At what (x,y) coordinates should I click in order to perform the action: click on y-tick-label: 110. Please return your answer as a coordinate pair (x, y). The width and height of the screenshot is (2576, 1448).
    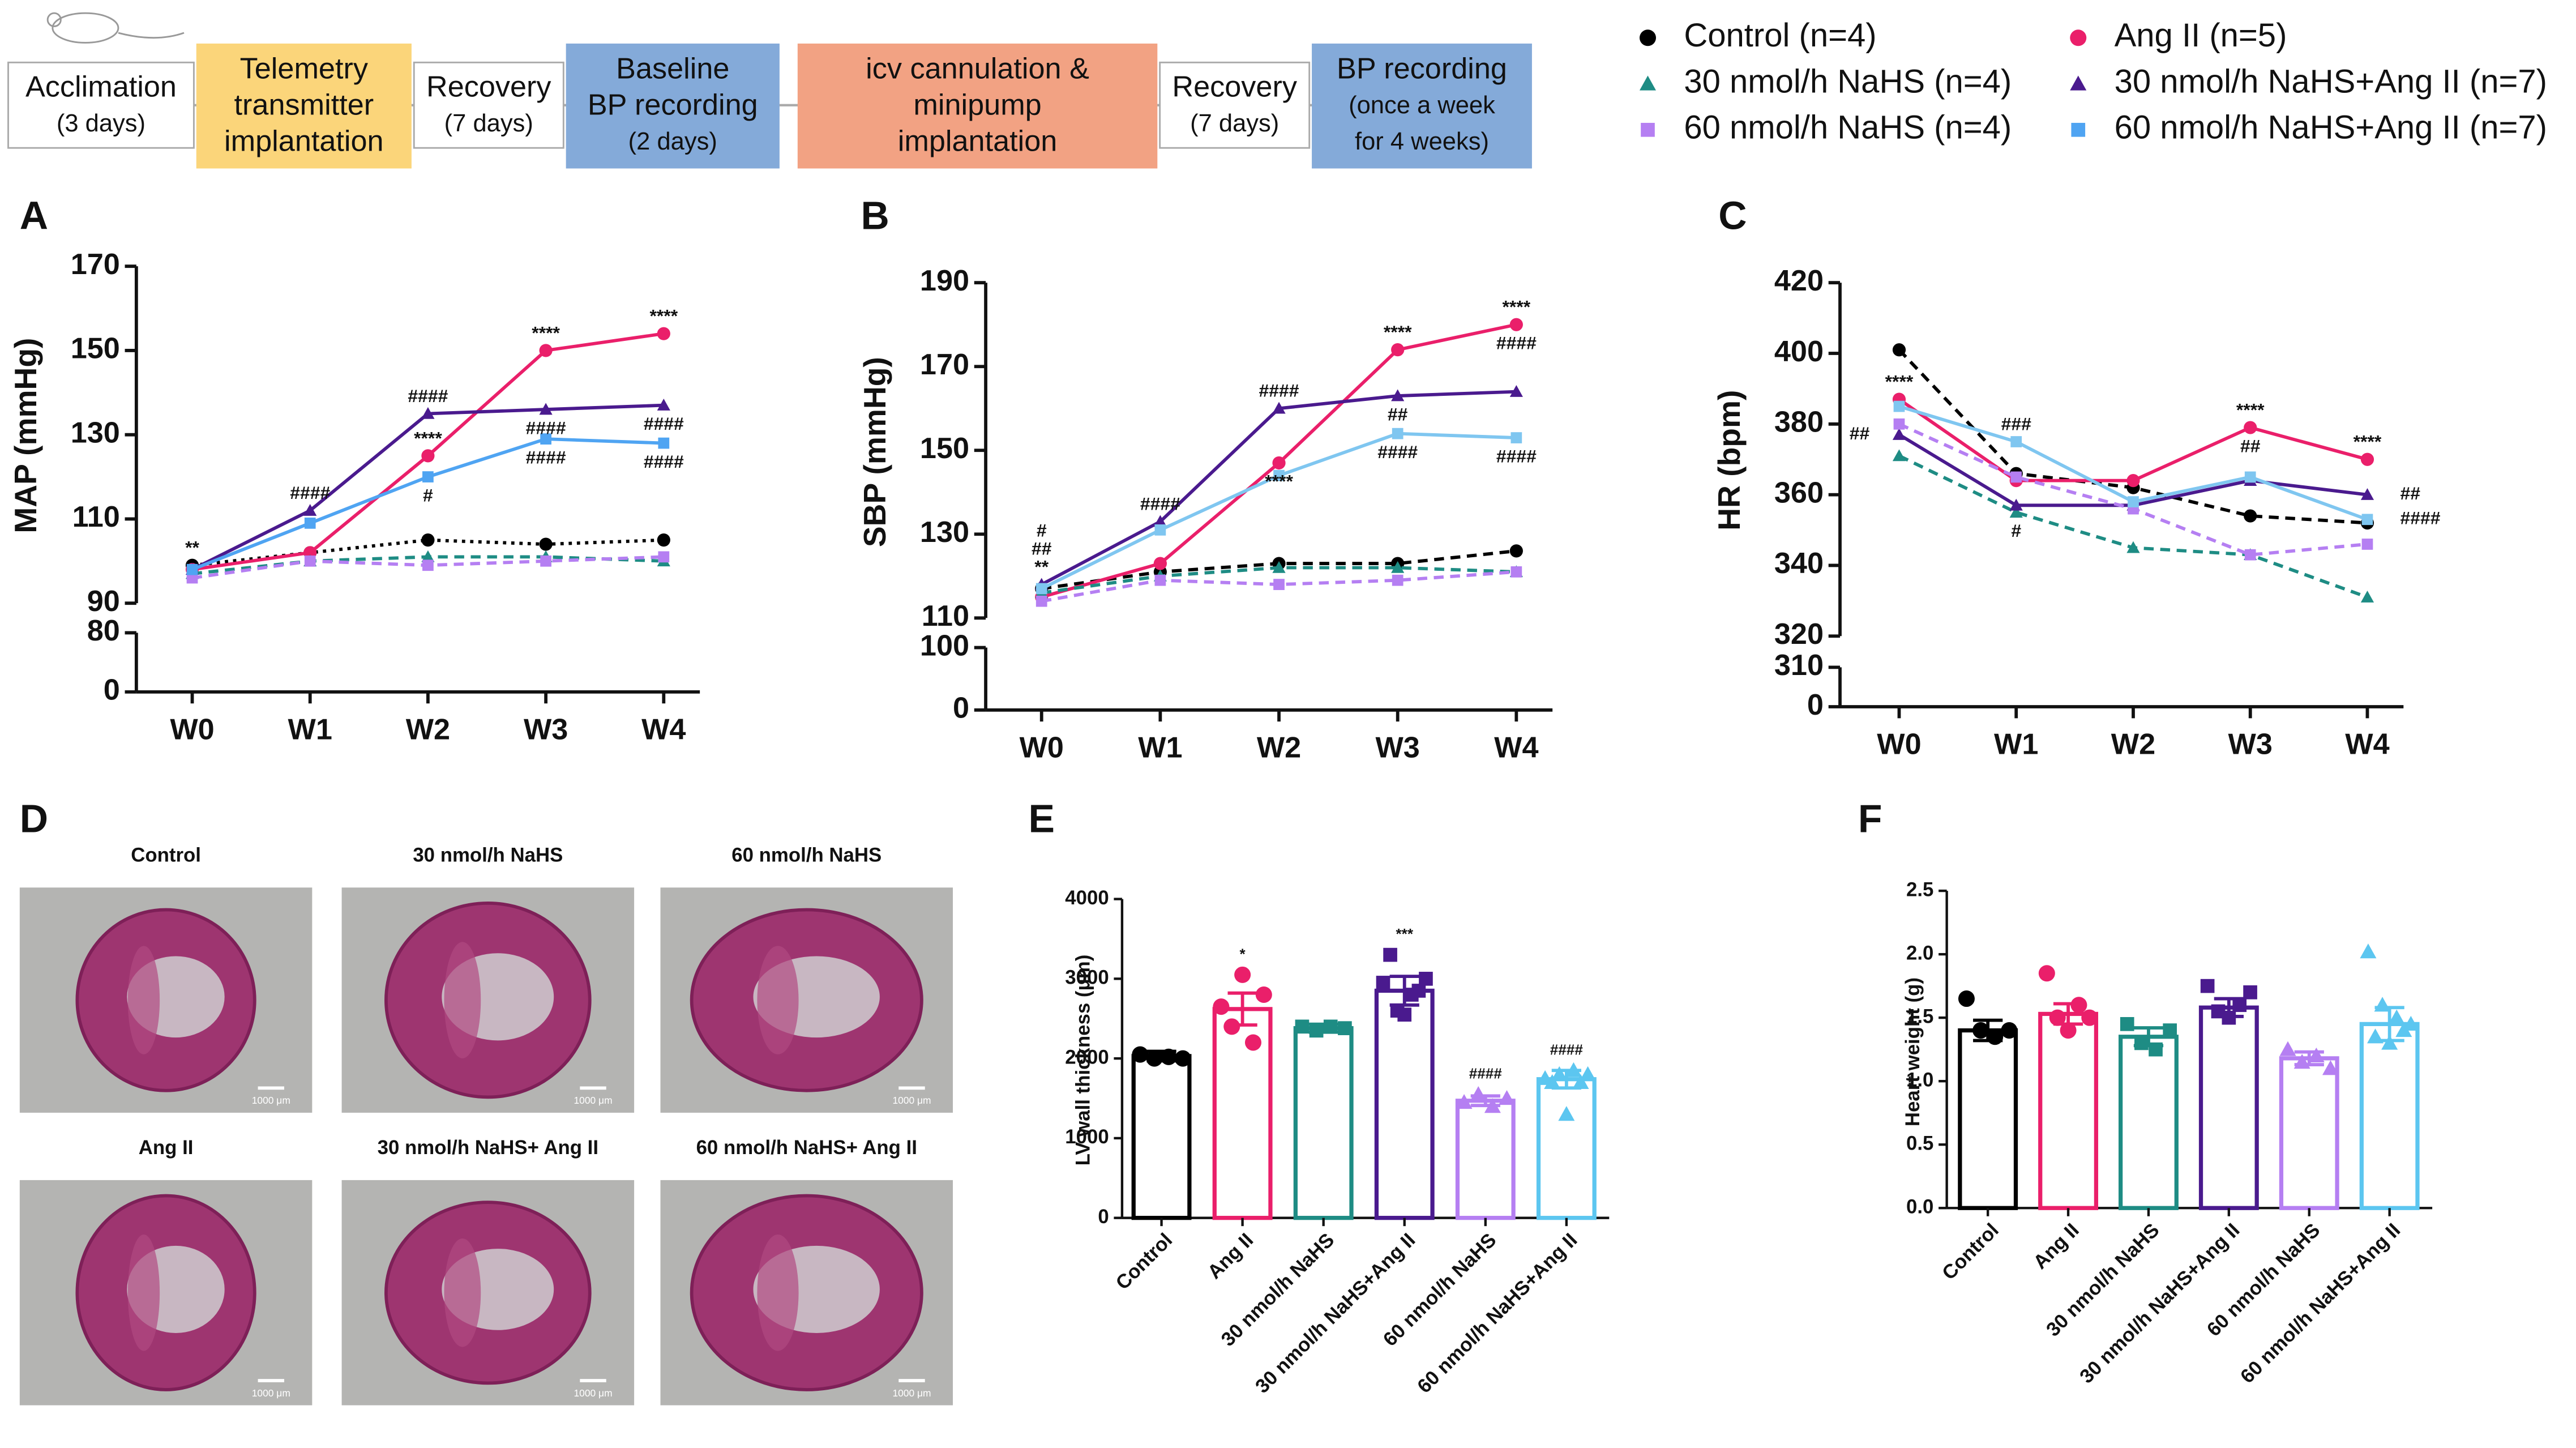
    Looking at the image, I should click on (945, 616).